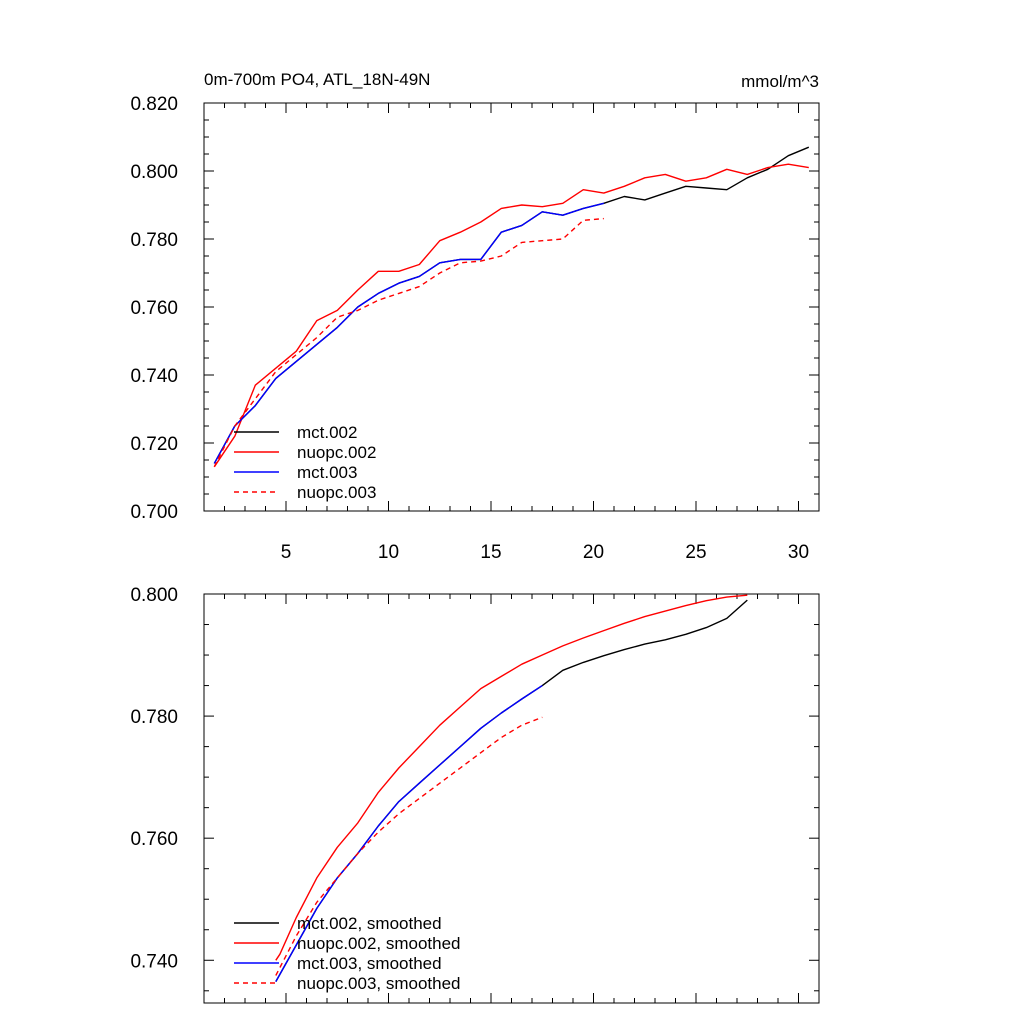 The width and height of the screenshot is (1024, 1024). I want to click on top-panel-title: 0m-700m PO4, ATL_18N-49N, so click(317, 79).